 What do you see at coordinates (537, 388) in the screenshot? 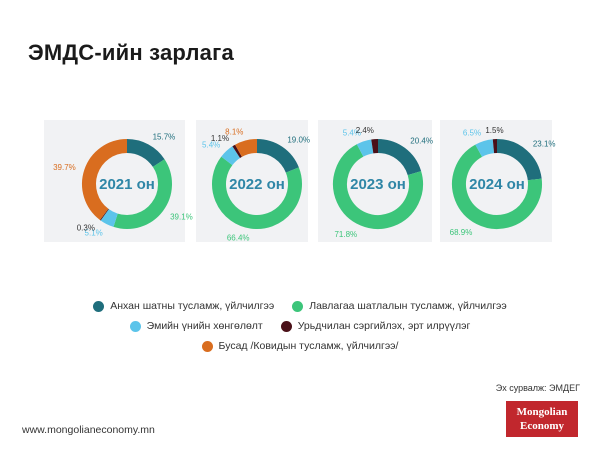
I see `source-note: Эх сурвалж: ЭМДЕГ` at bounding box center [537, 388].